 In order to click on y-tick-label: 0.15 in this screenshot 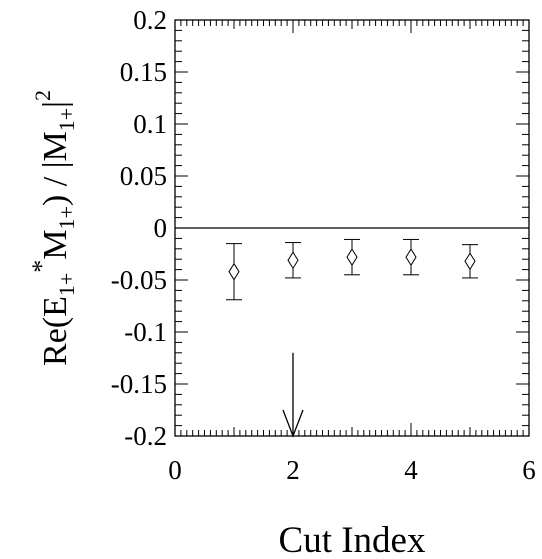, I will do `click(143, 72)`.